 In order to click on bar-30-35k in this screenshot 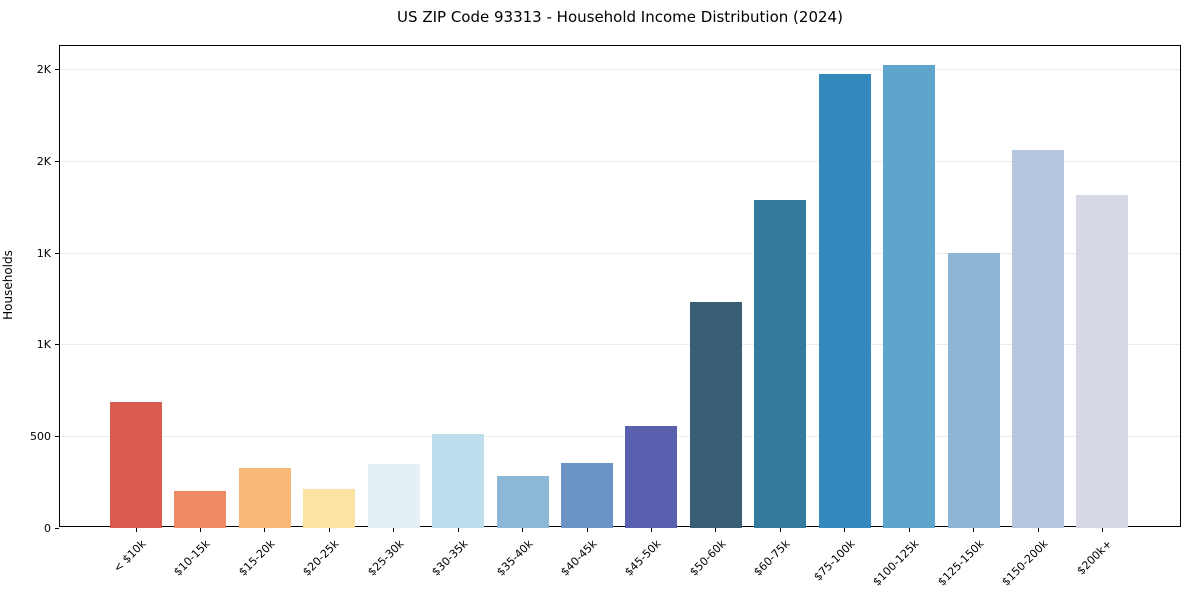, I will do `click(458, 480)`.